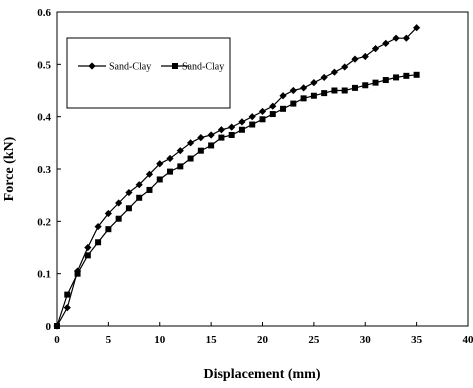 This screenshot has height=388, width=473. Describe the element at coordinates (92, 66) in the screenshot. I see `legend-diamond-marker` at that location.